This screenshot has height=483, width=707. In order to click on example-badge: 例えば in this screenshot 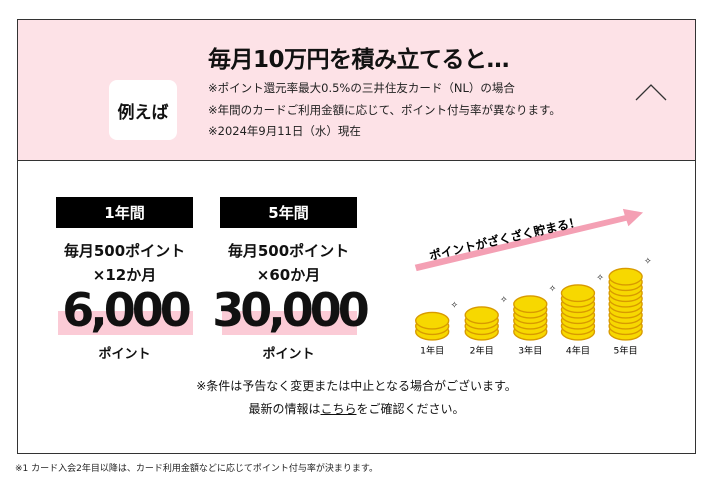, I will do `click(143, 110)`.